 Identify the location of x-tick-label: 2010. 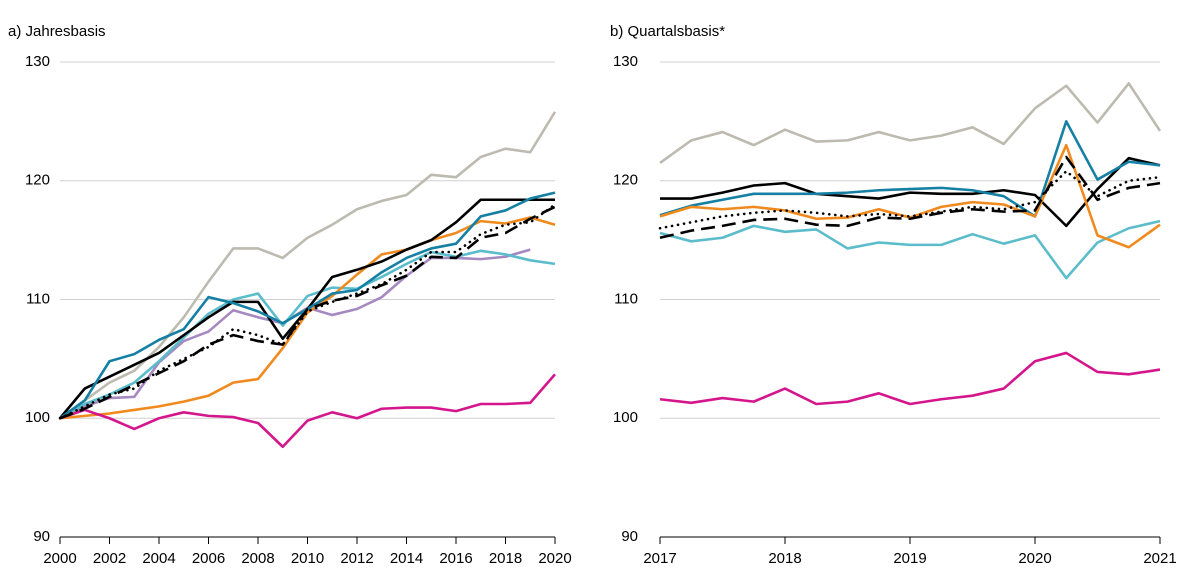
(307, 558).